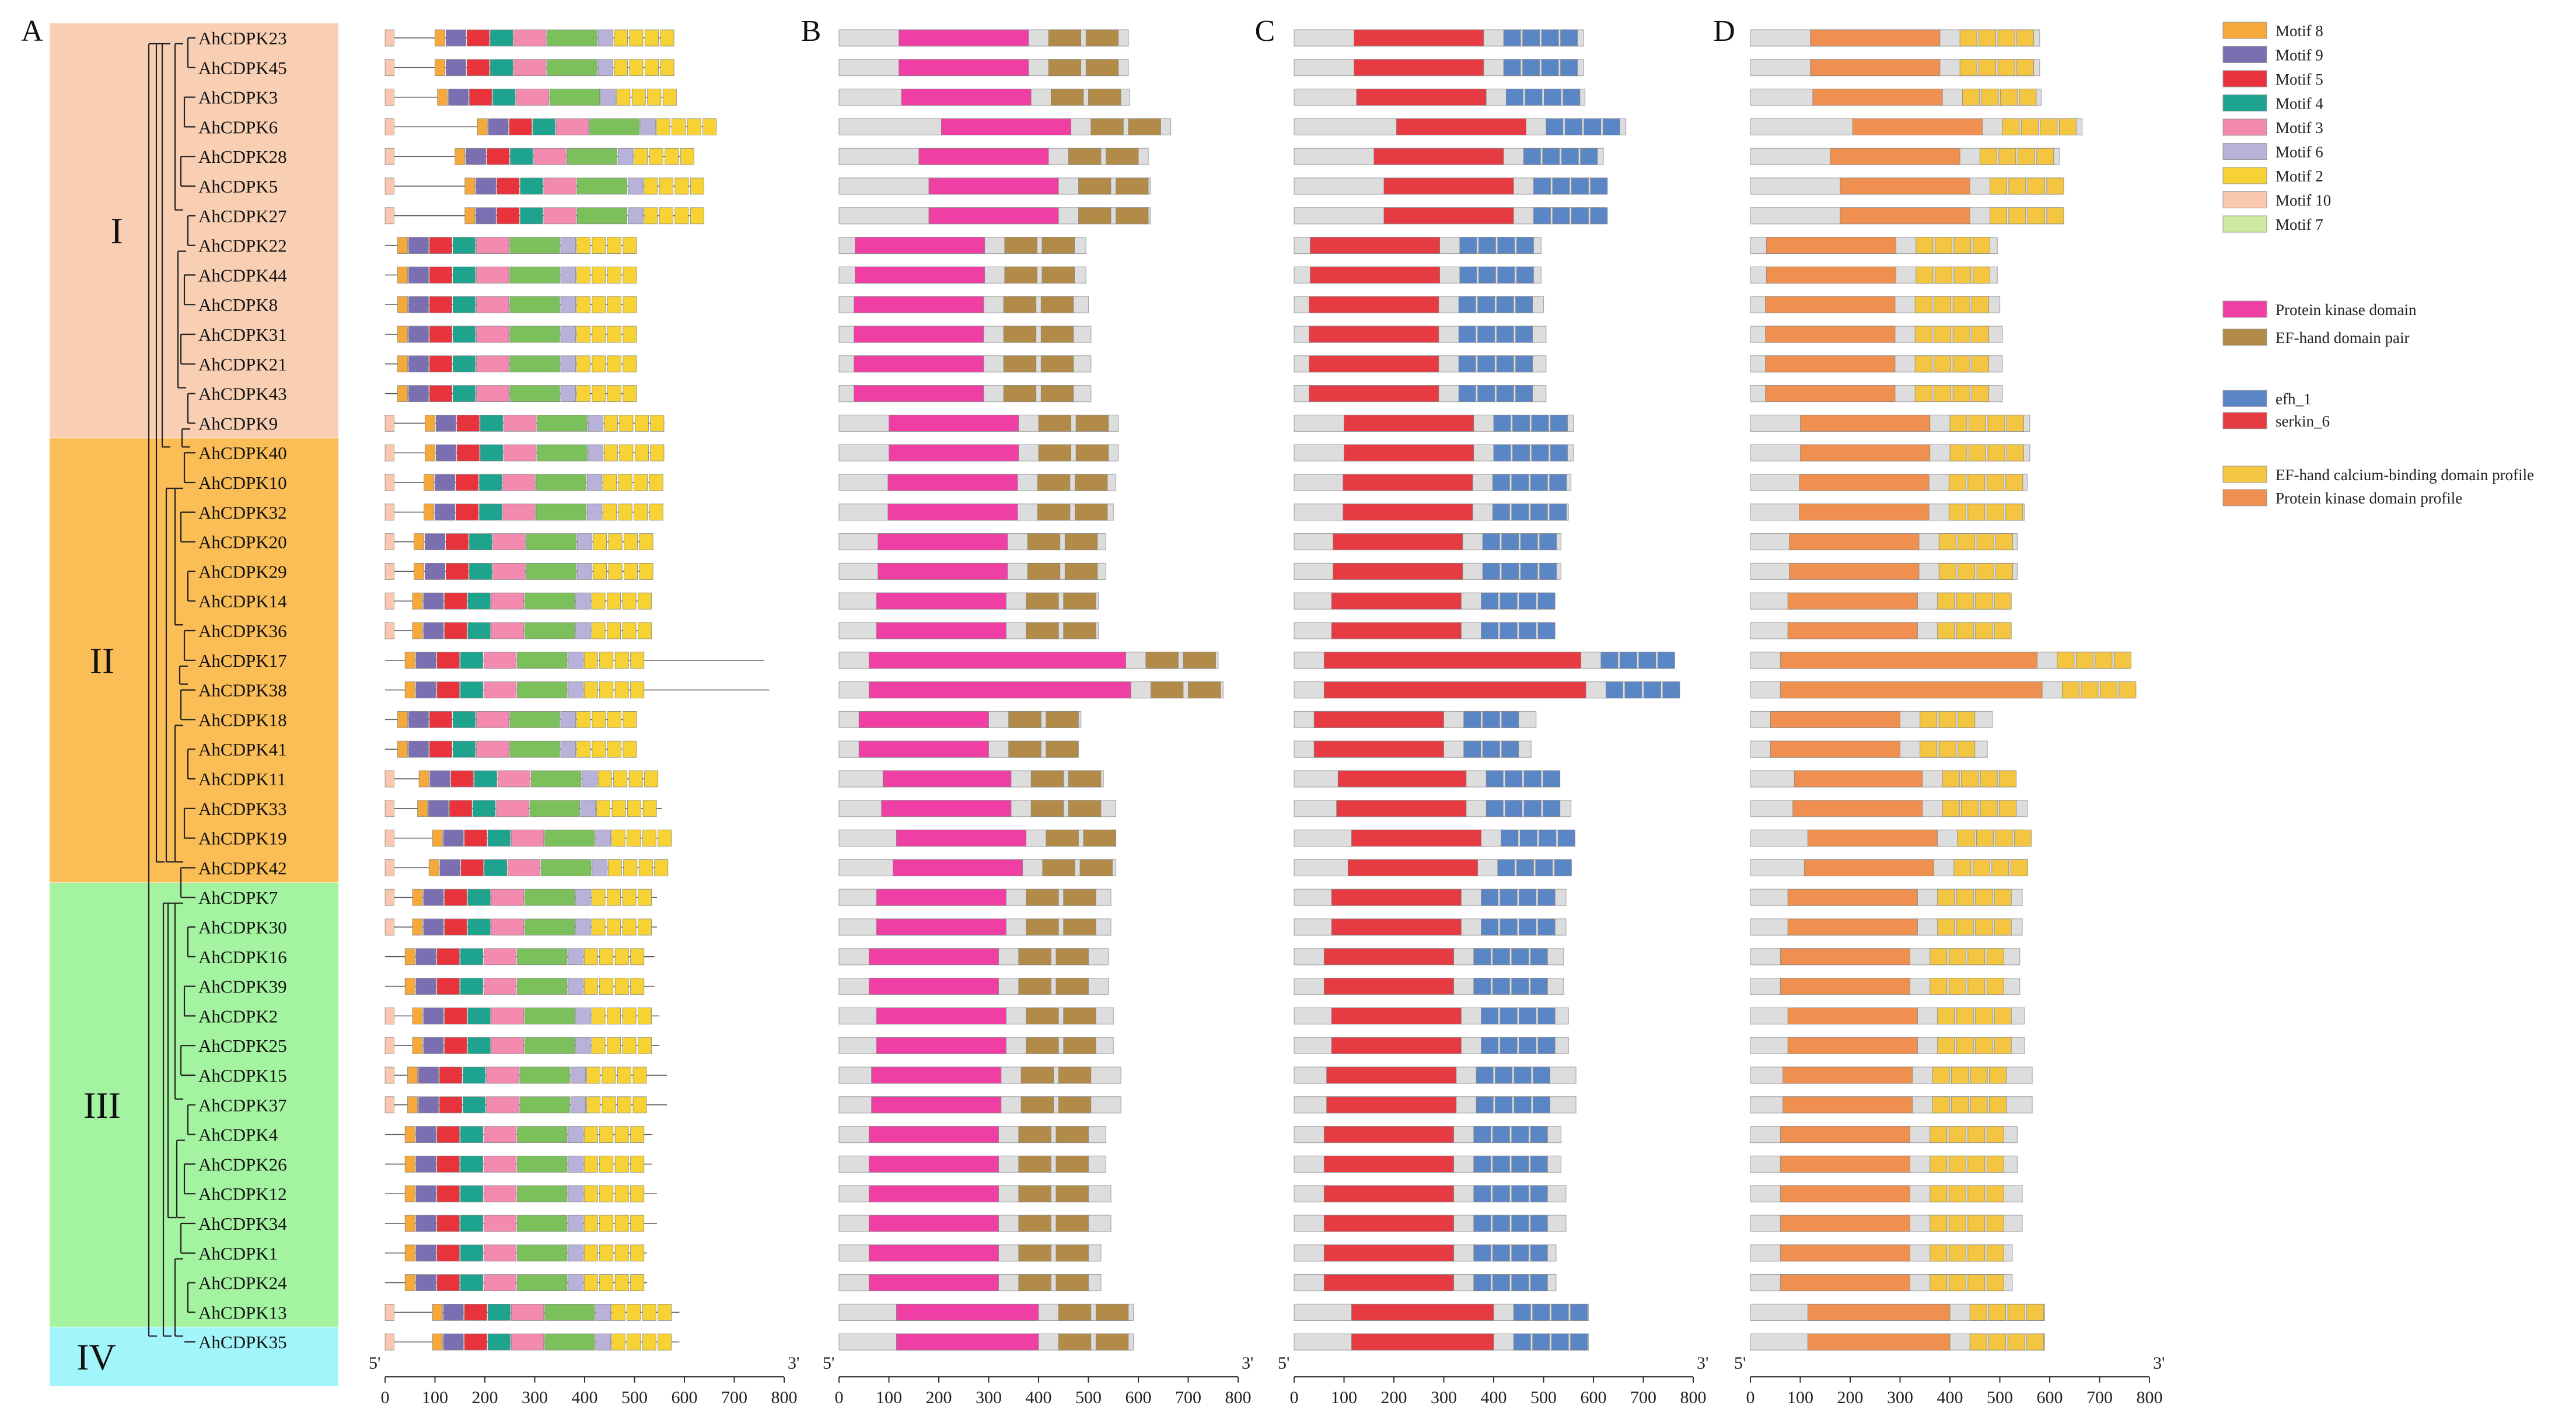  What do you see at coordinates (374, 1363) in the screenshot?
I see `axis-start-label: 5'` at bounding box center [374, 1363].